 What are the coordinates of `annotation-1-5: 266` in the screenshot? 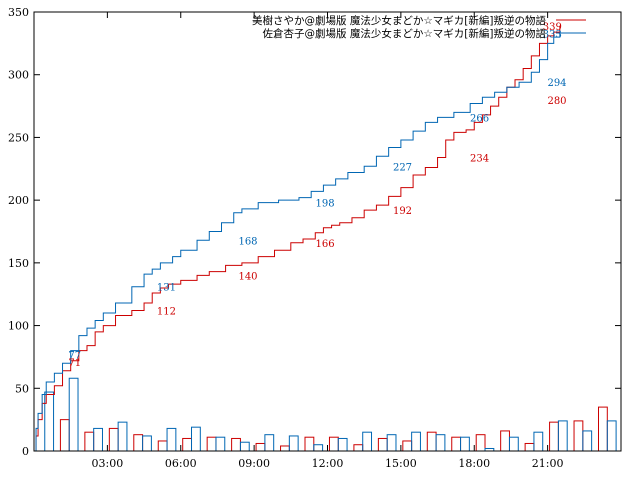 It's located at (479, 118).